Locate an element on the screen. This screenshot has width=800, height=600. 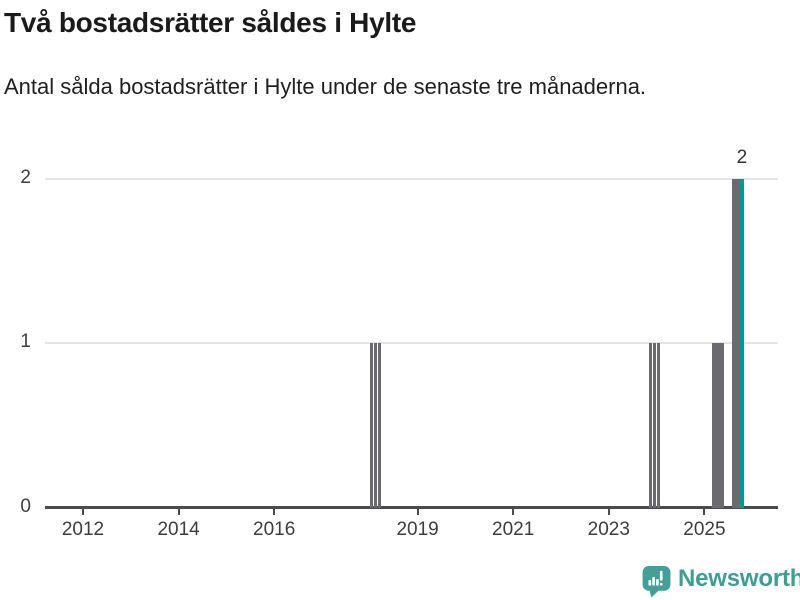
x-axis-label: 2019 is located at coordinates (417, 529).